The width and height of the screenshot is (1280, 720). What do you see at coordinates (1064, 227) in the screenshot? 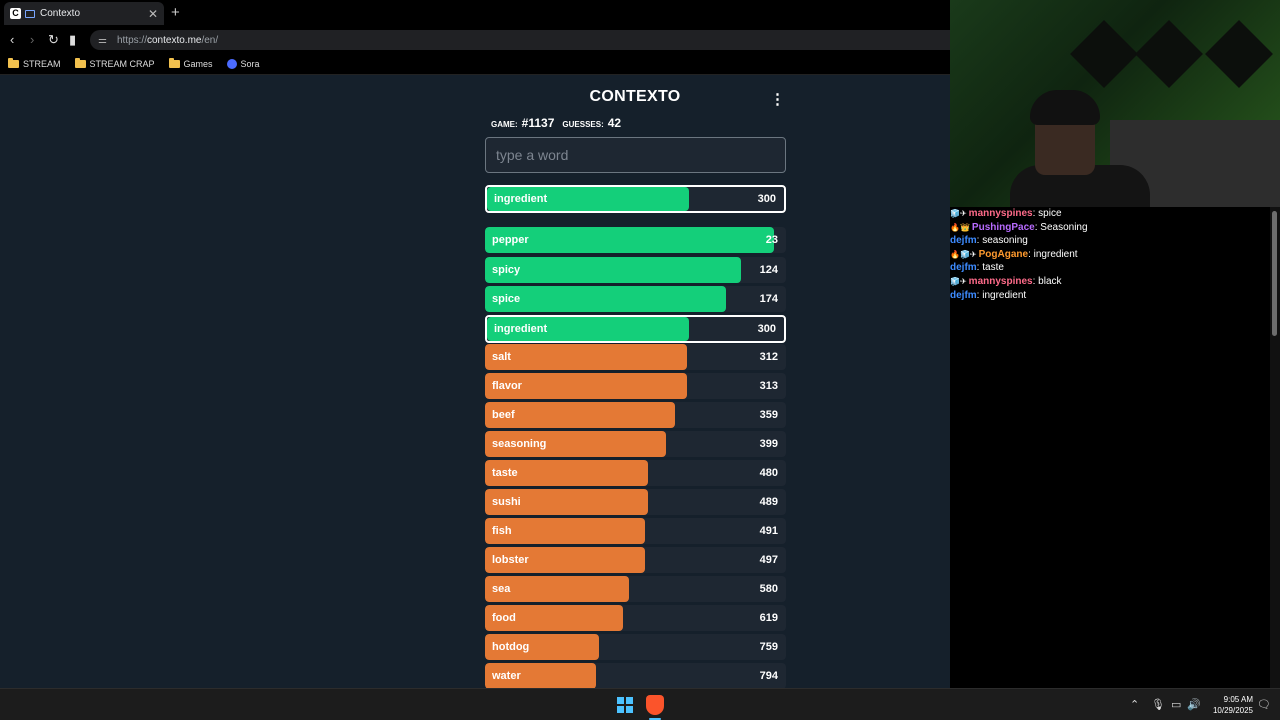
I see `chat-text: Seasoning` at bounding box center [1064, 227].